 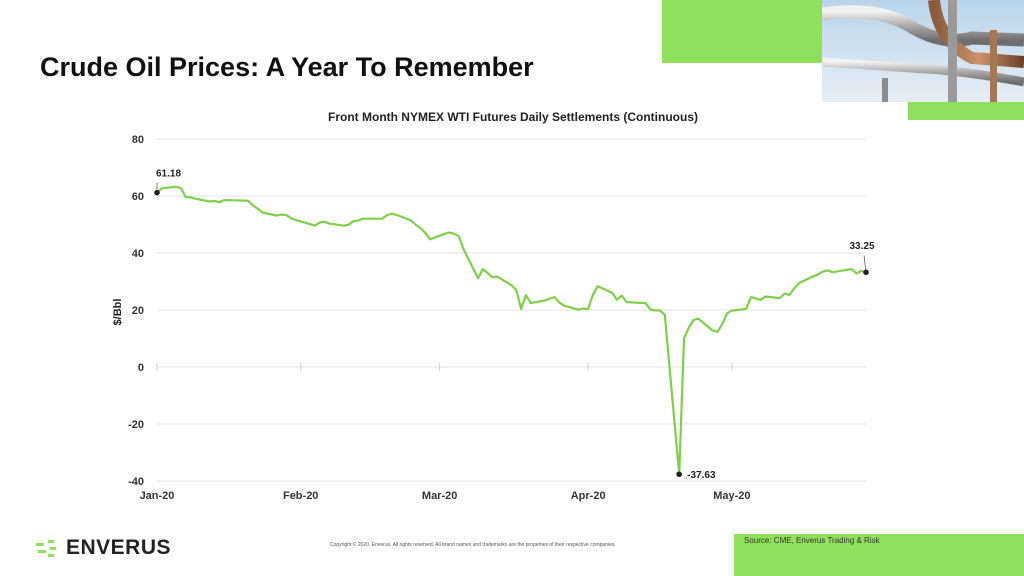 What do you see at coordinates (138, 140) in the screenshot?
I see `y-tick-label: 80` at bounding box center [138, 140].